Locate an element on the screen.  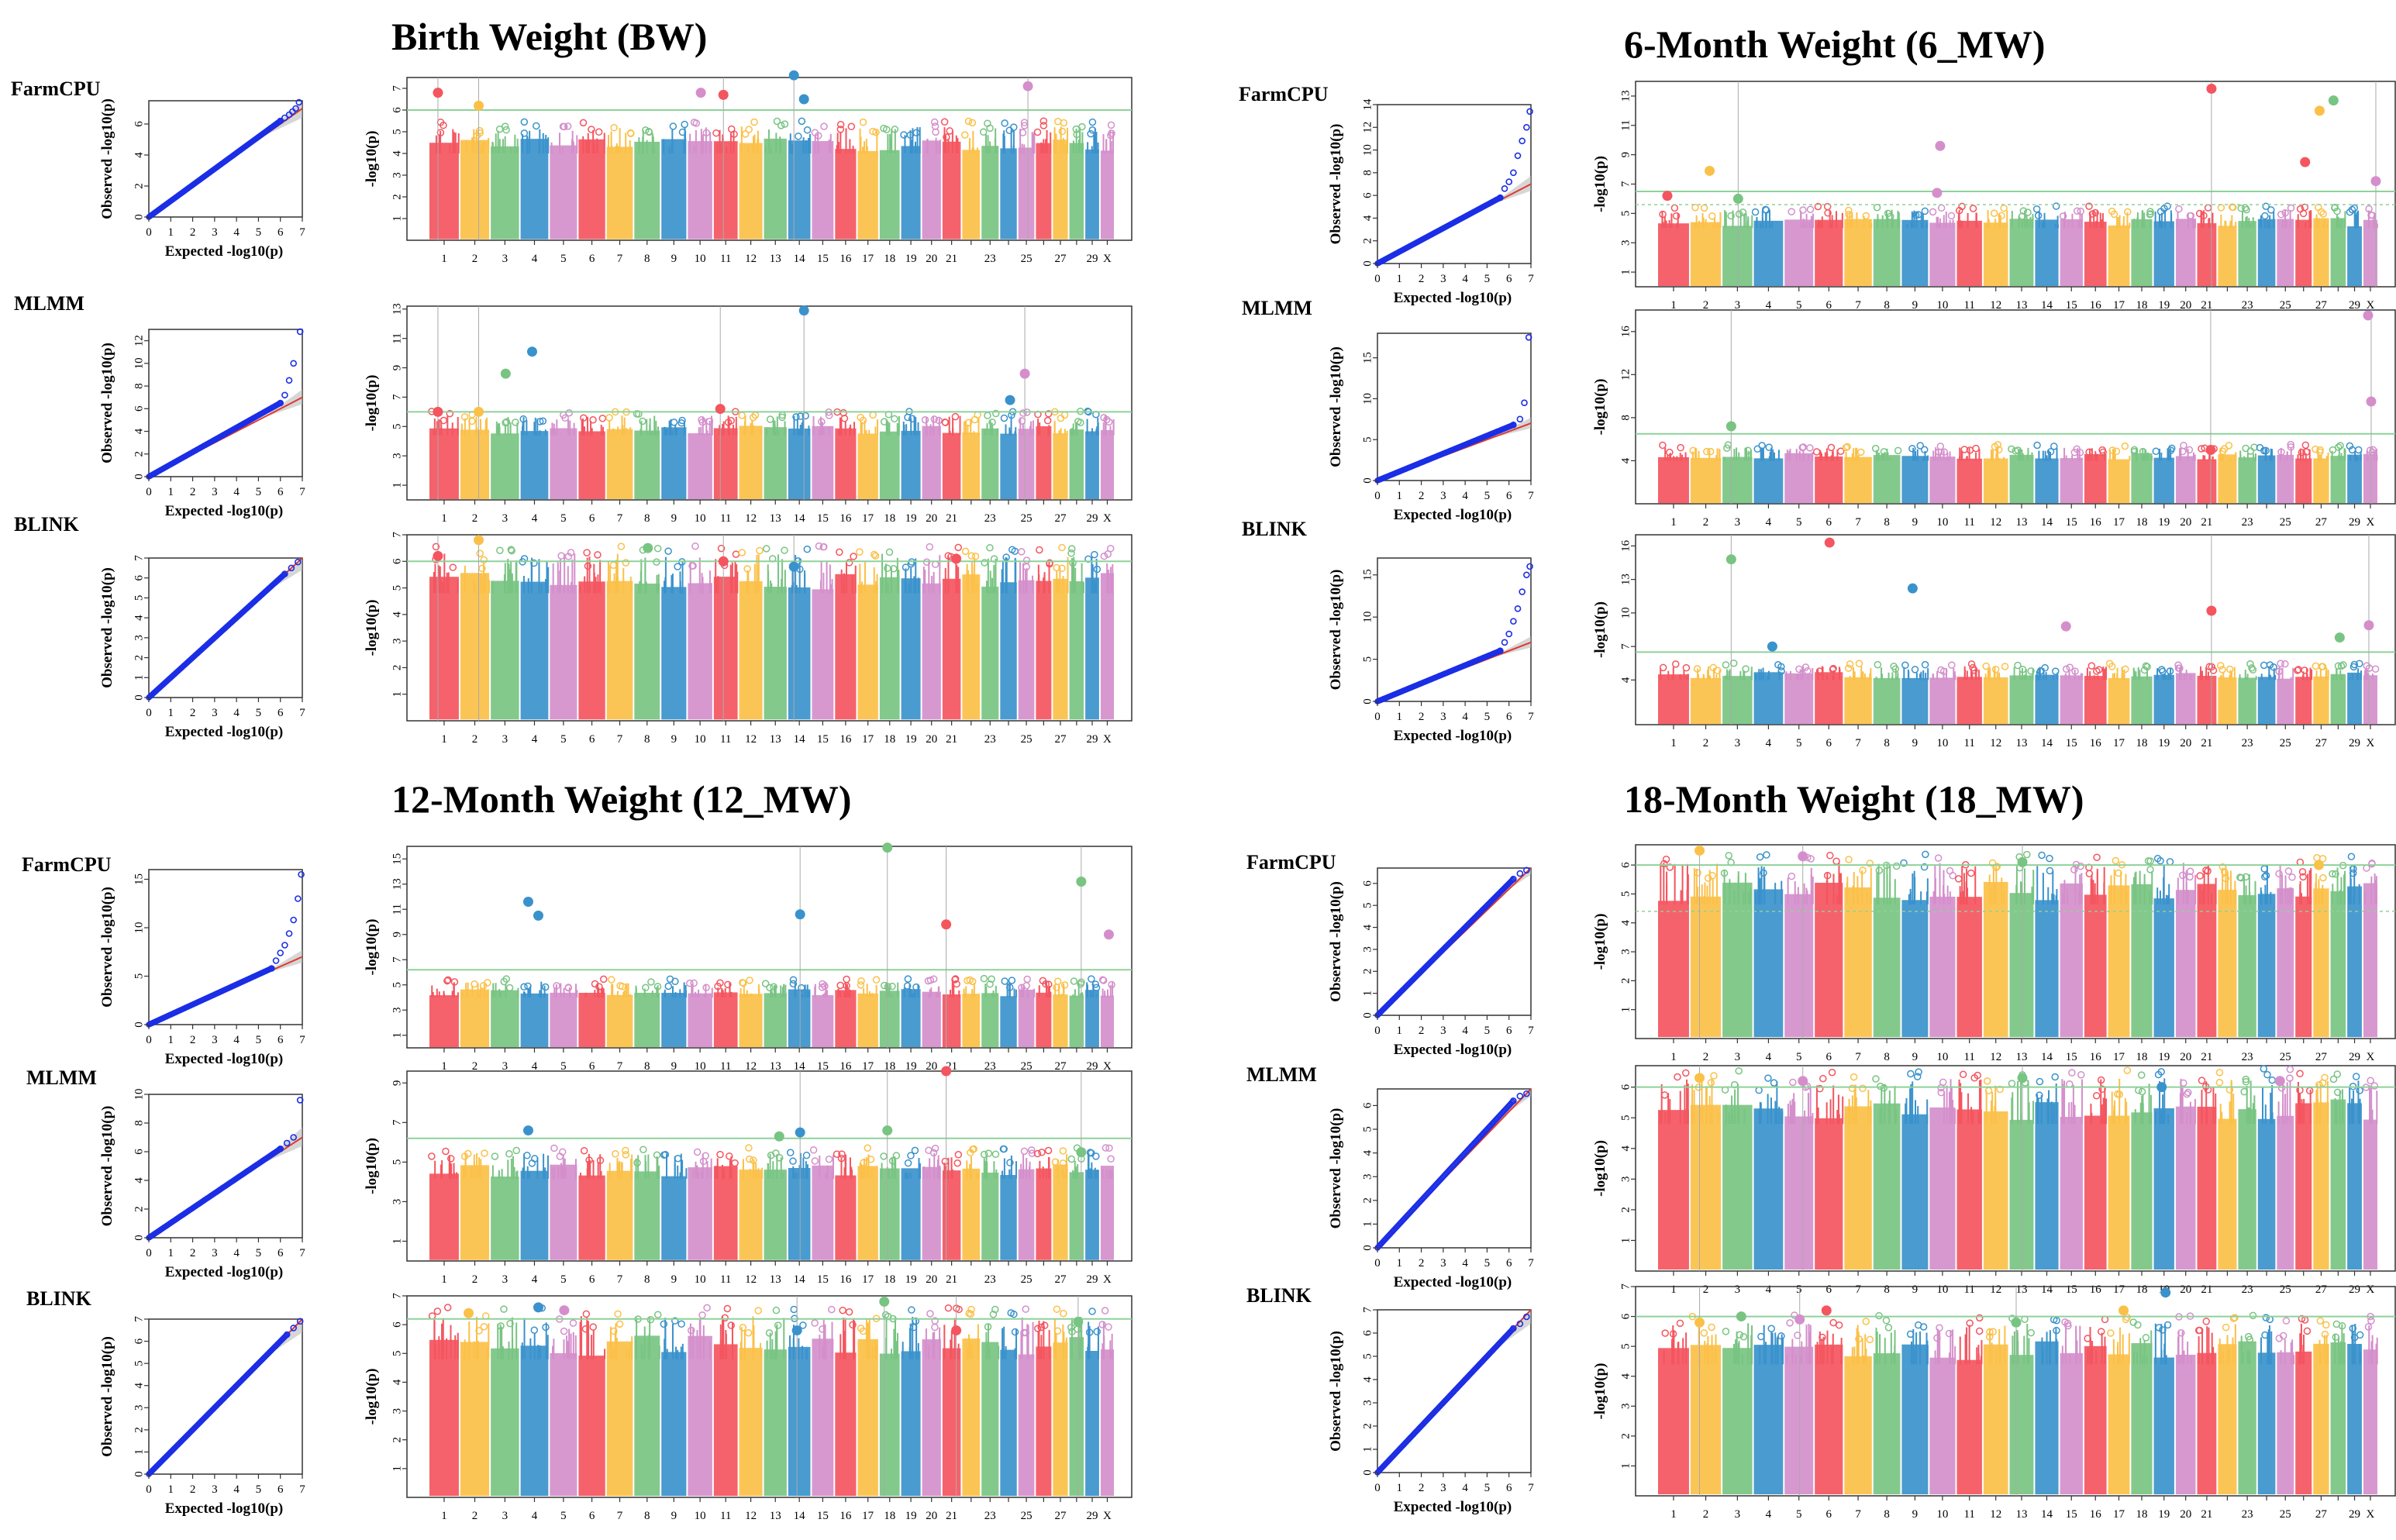
chromosome-tick-label: 13 is located at coordinates (775, 739).